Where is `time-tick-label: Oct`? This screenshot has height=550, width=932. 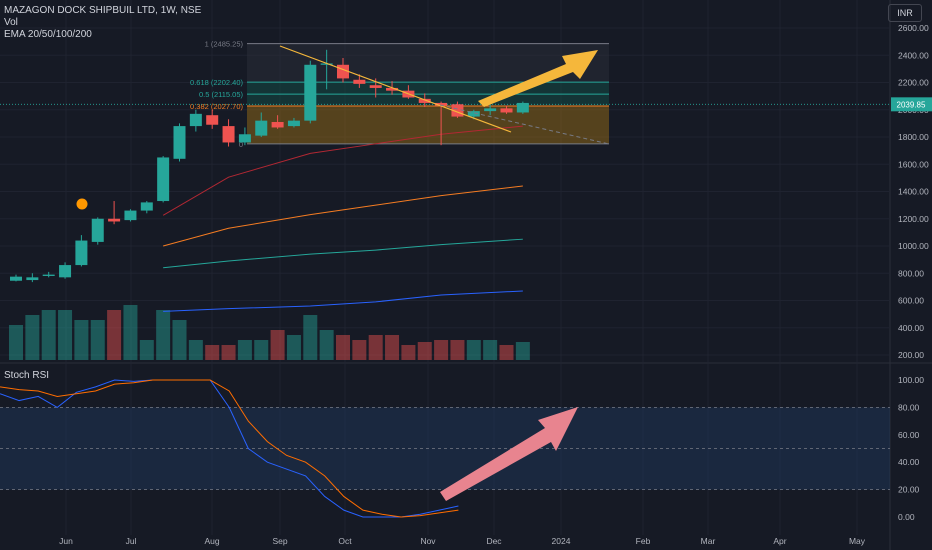 time-tick-label: Oct is located at coordinates (345, 541).